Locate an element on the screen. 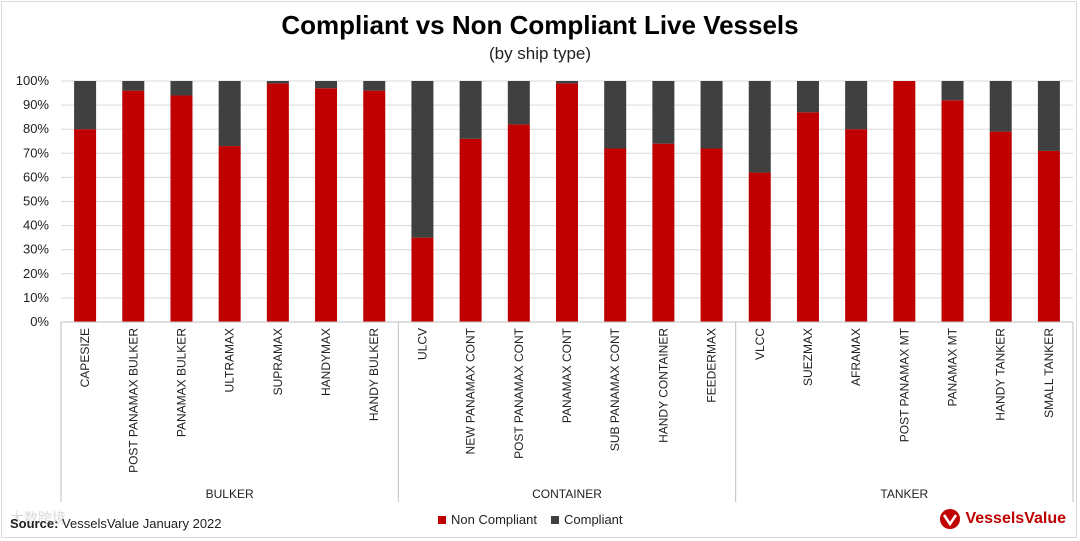  x-category-label: PANAMAX MT is located at coordinates (953, 366).